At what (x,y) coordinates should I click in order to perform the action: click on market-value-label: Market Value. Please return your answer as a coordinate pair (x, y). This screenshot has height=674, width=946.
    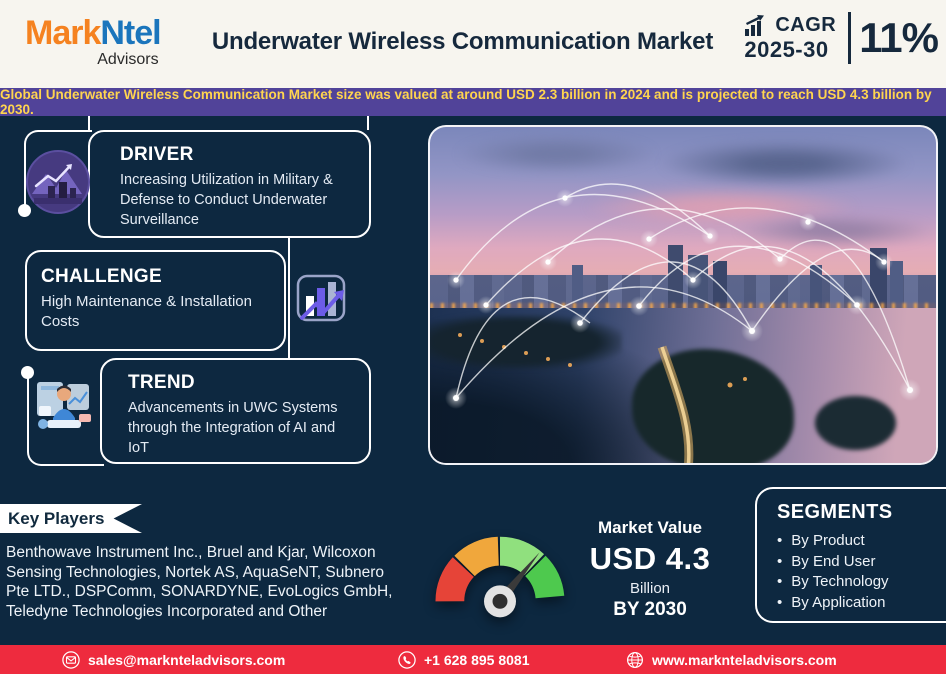
    Looking at the image, I should click on (650, 527).